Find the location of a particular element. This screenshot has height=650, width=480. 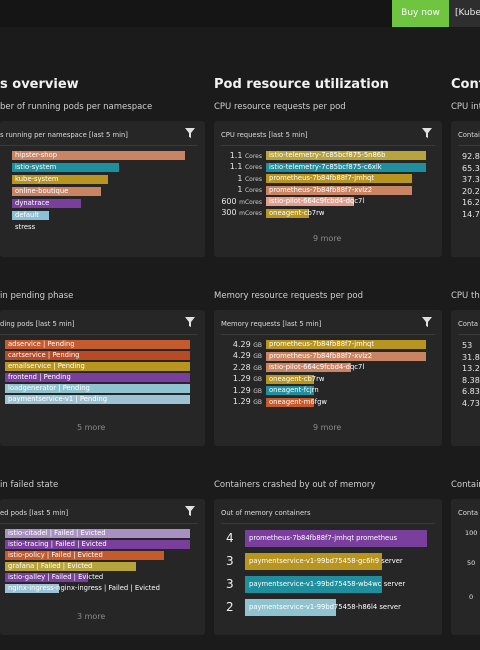

panel-cpu-int: Contai 92.8 65.3 37.3 20.2 16.2 14.7 is located at coordinates (465, 189).